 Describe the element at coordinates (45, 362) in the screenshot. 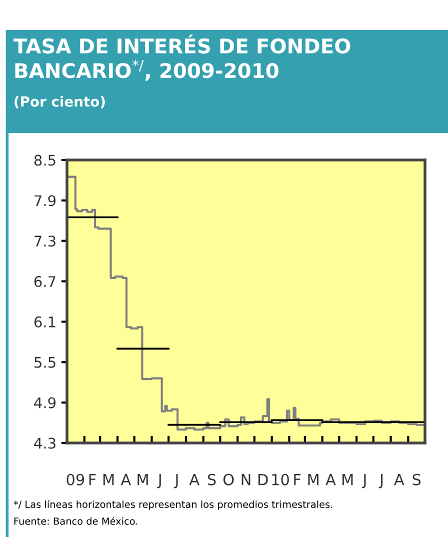

I see `y-tick-label: 5.5` at that location.